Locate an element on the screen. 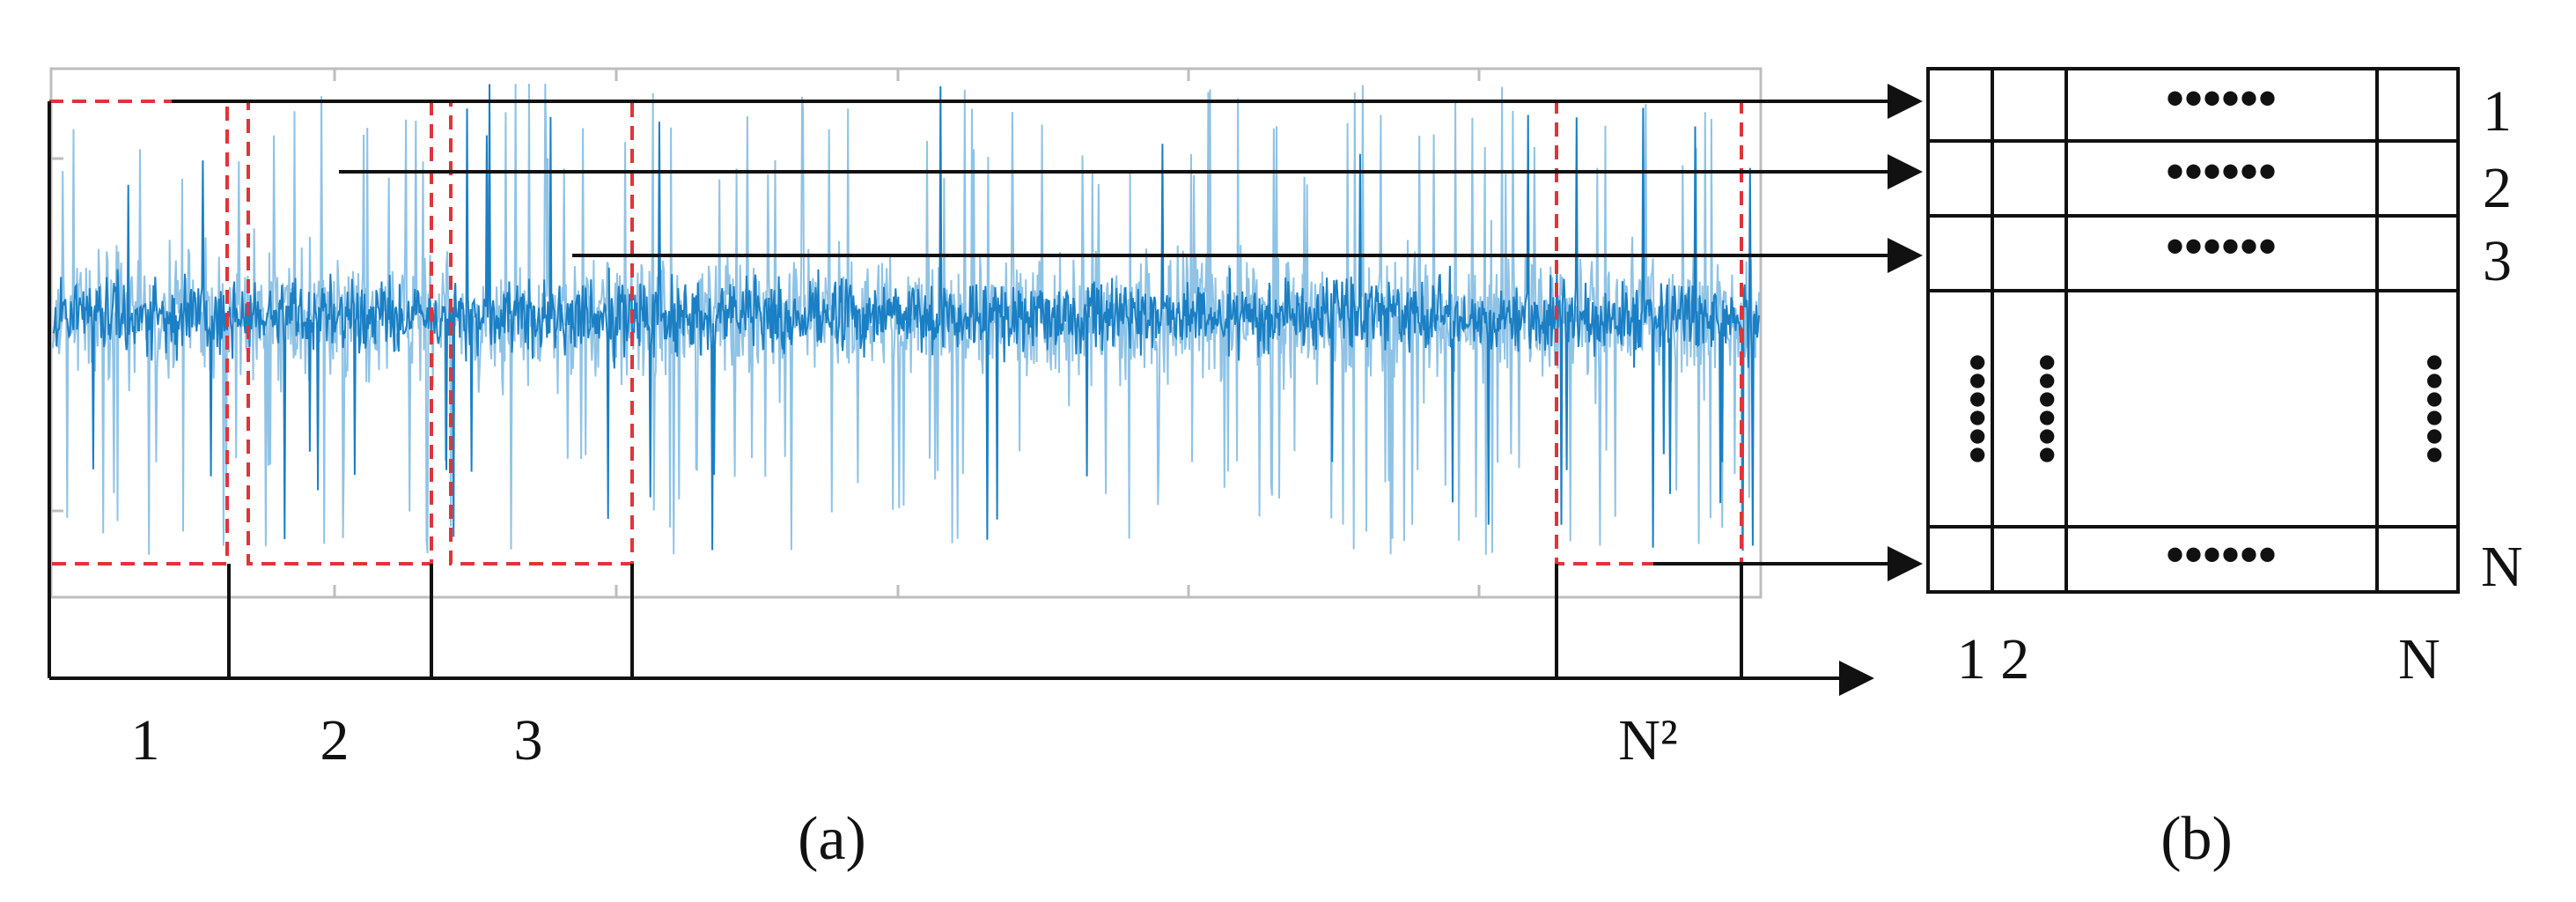  col-label-n: N is located at coordinates (2419, 659).